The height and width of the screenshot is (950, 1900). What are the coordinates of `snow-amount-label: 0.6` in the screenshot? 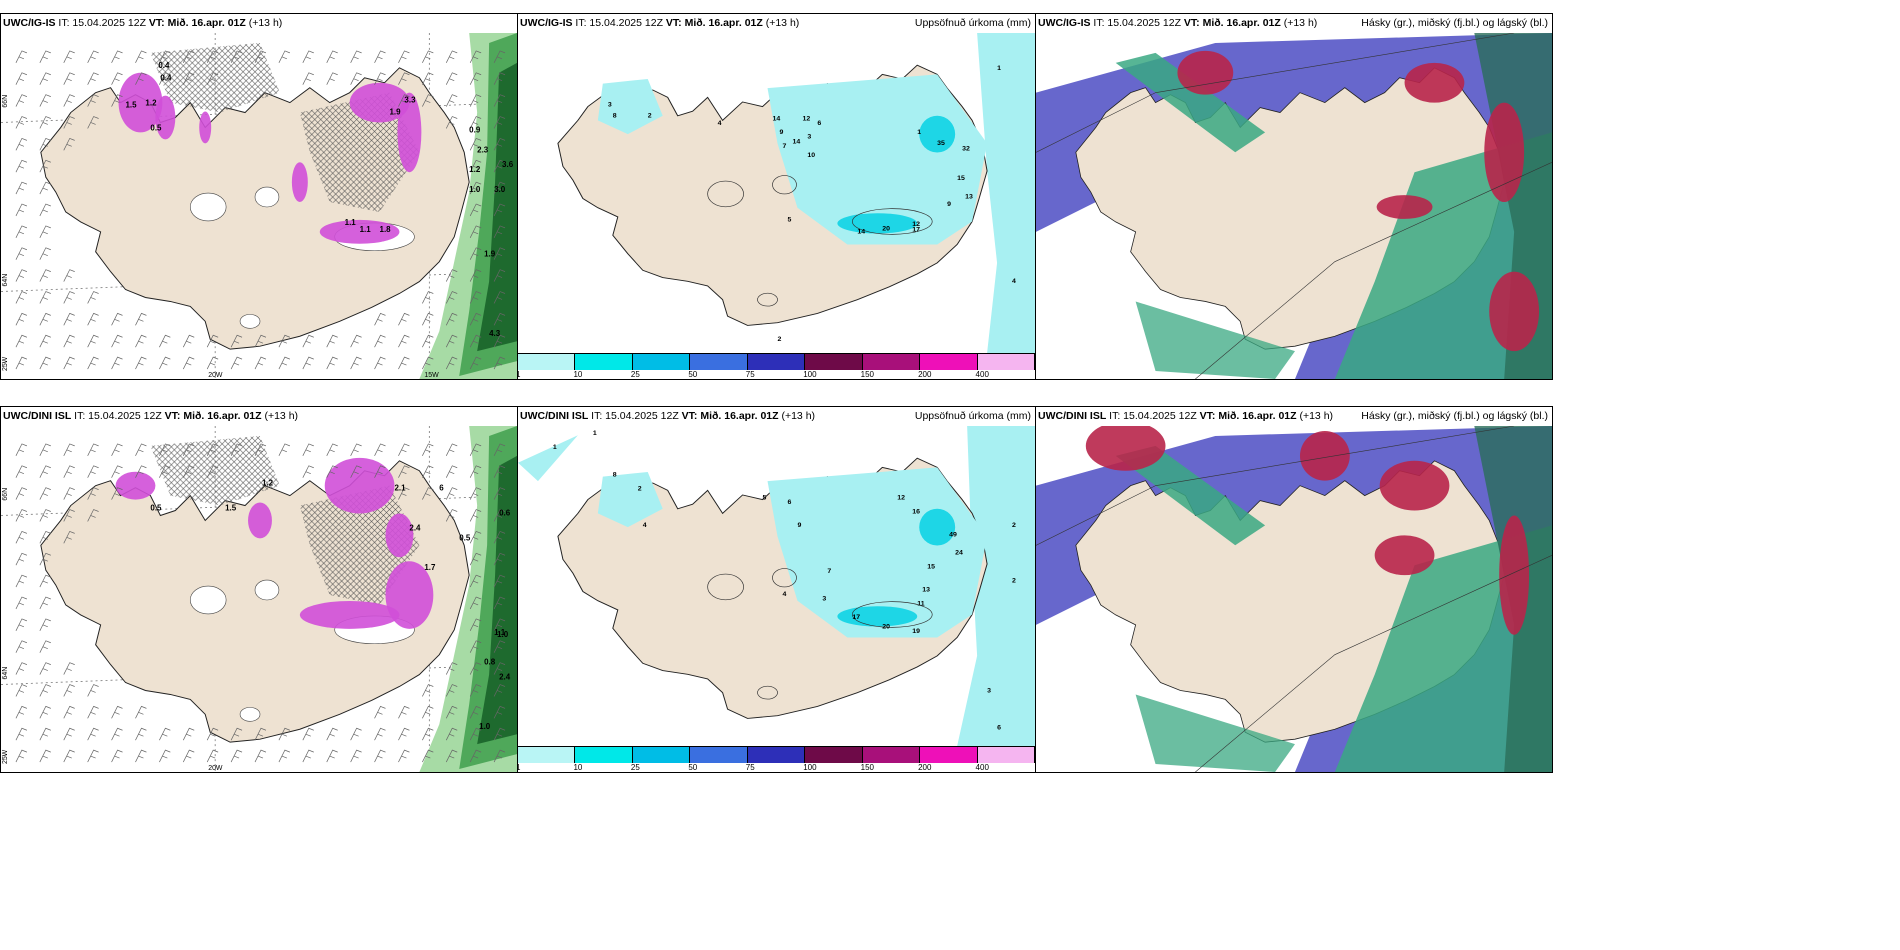 It's located at (505, 512).